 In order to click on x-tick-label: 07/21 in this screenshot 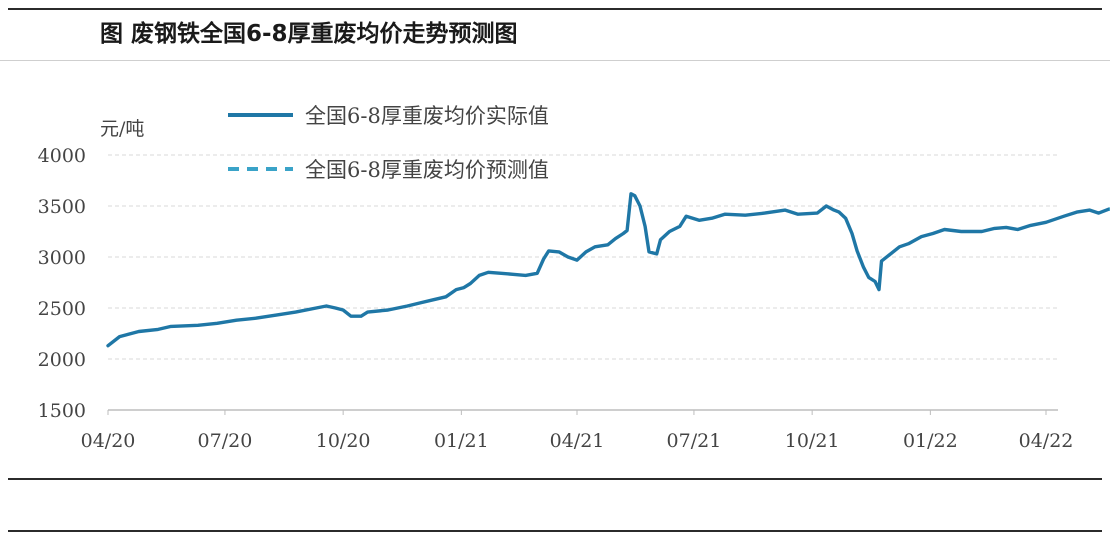, I will do `click(694, 441)`.